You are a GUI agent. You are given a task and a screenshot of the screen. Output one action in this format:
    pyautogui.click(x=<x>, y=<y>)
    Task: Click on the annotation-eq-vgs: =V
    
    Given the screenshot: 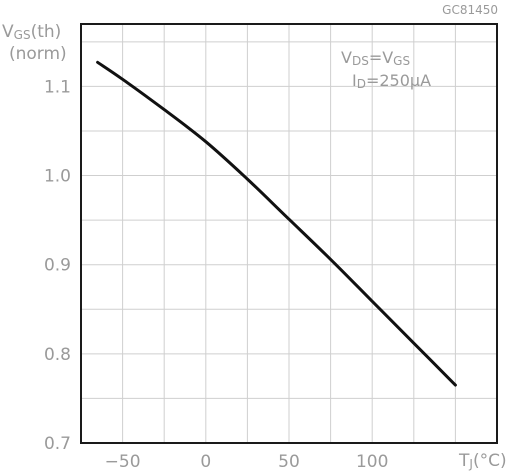 What is the action you would take?
    pyautogui.click(x=381, y=57)
    